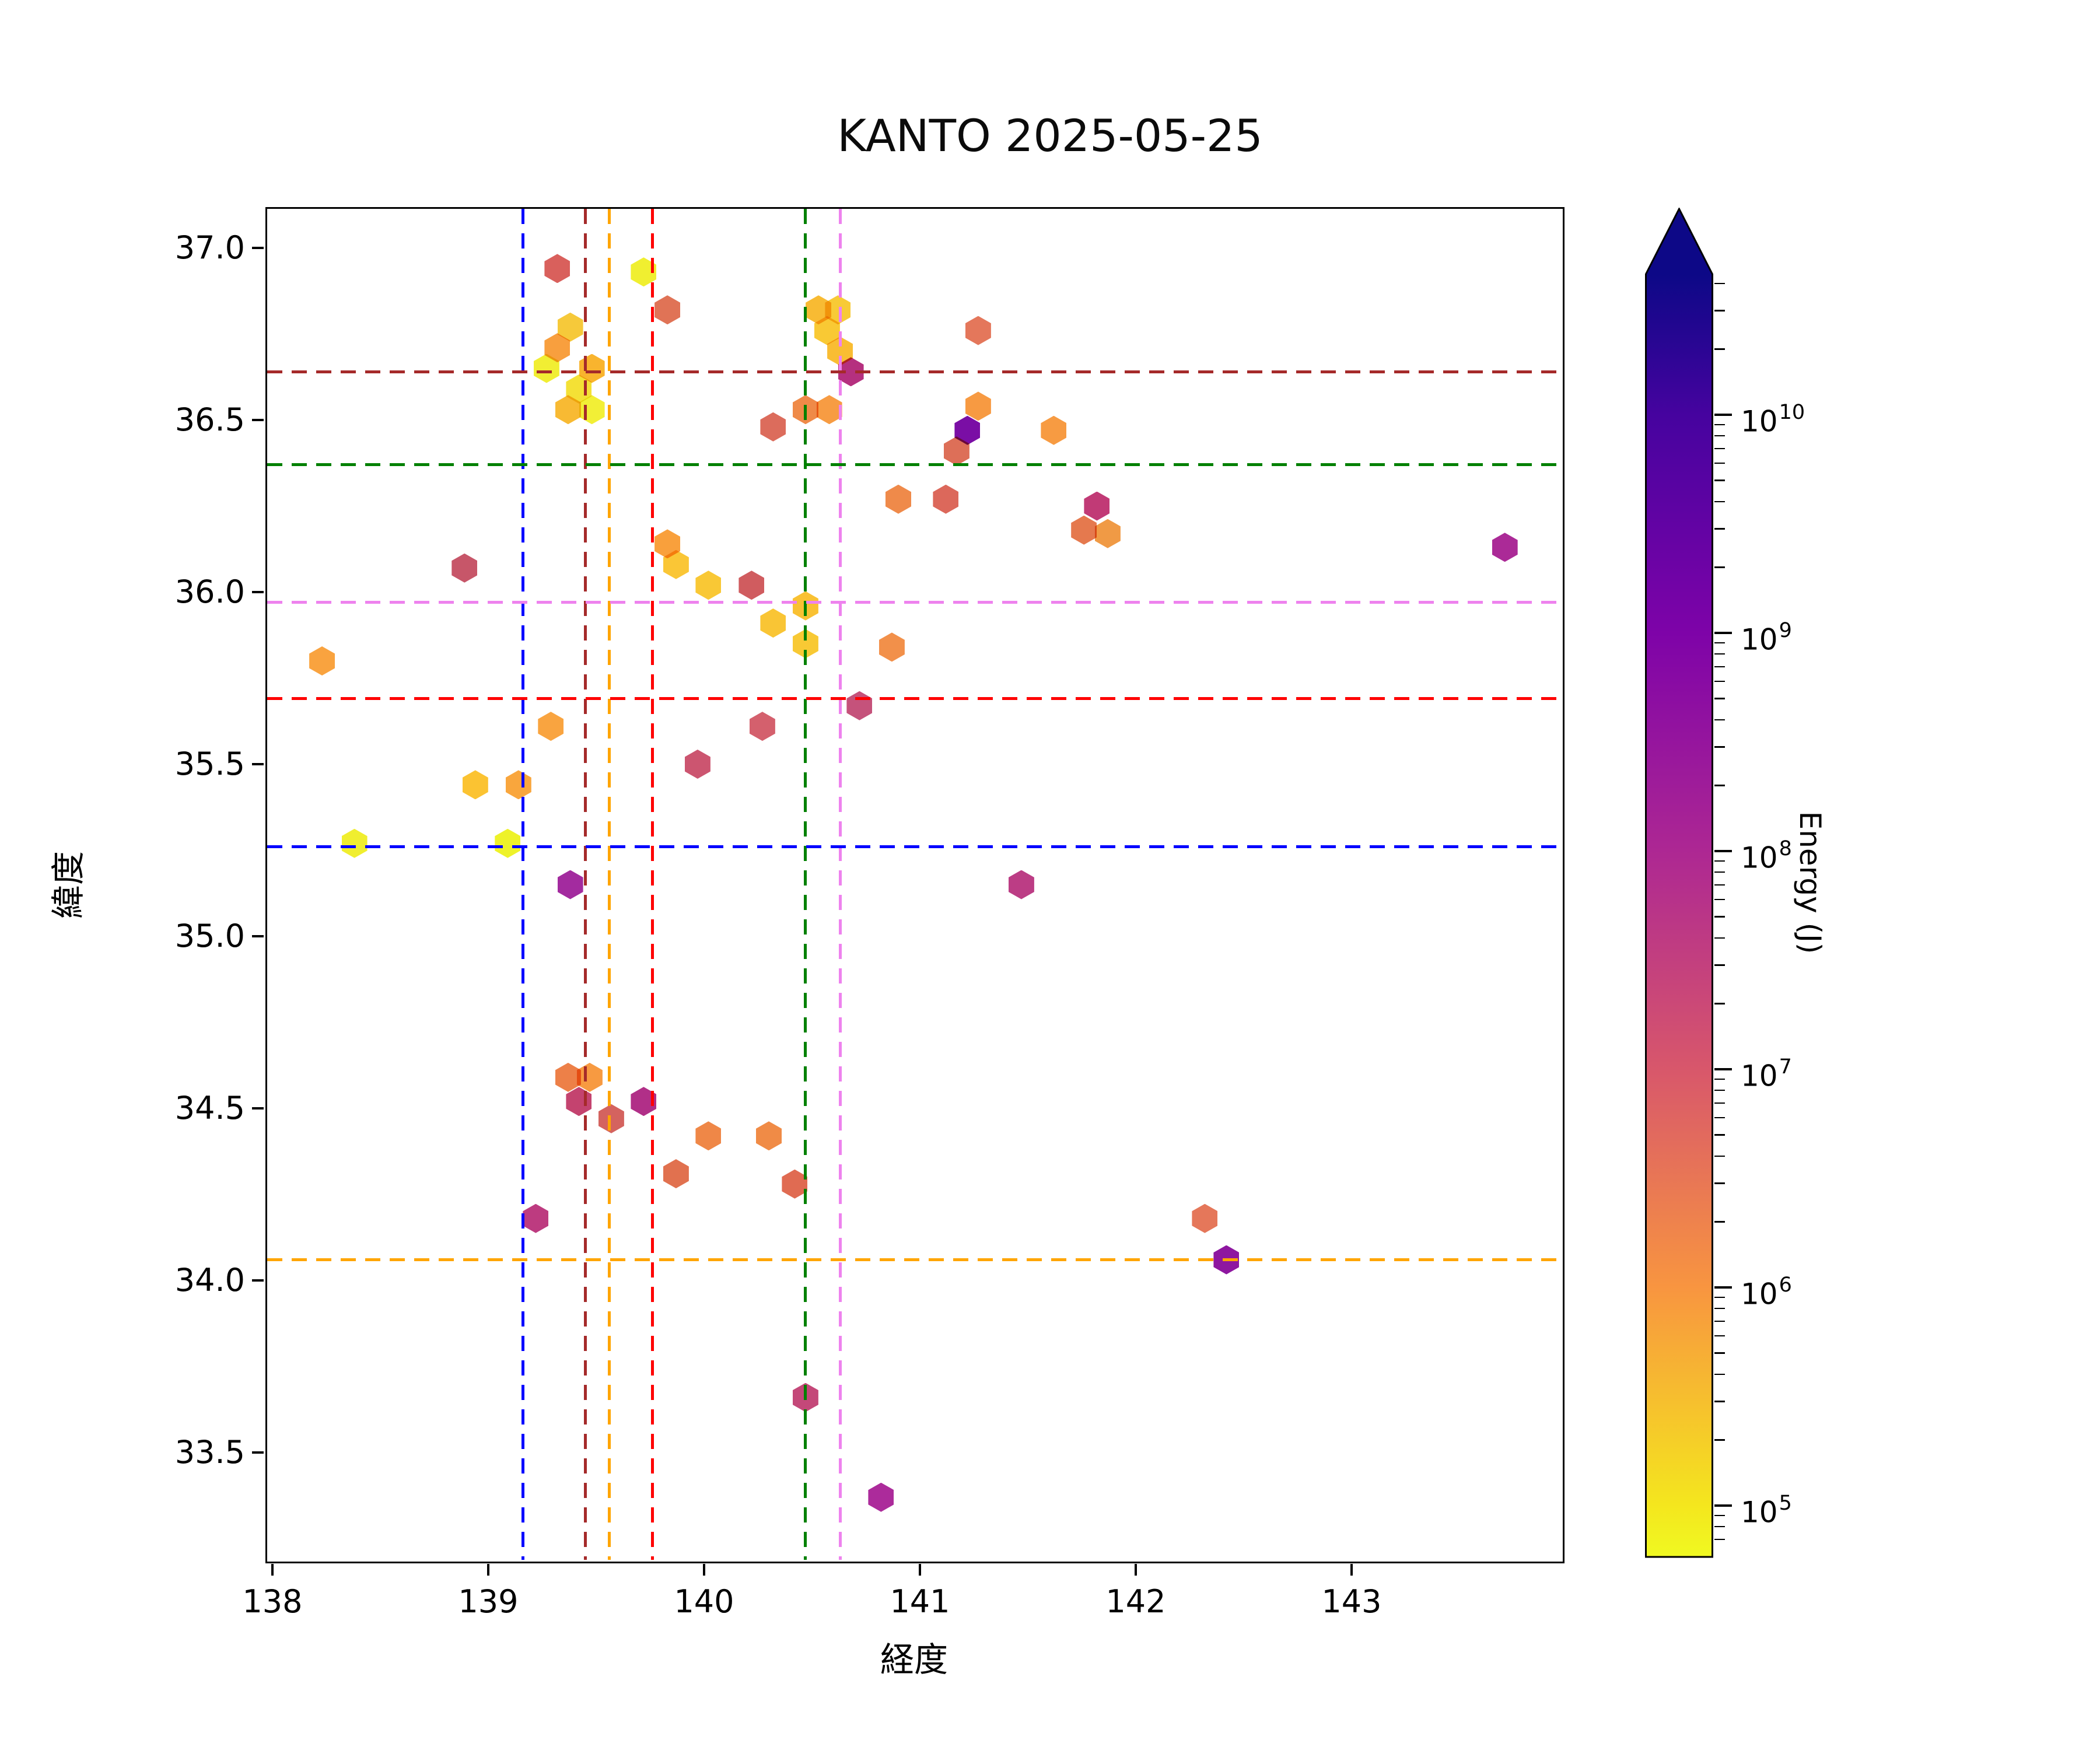 This screenshot has height=1750, width=2100. I want to click on colorbar-tick-label: 10⁷, so click(1766, 1074).